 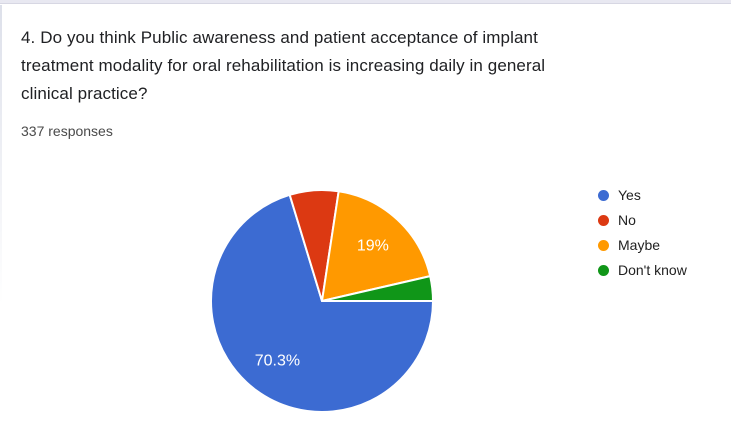 What do you see at coordinates (603, 195) in the screenshot?
I see `legend-swatch-yes` at bounding box center [603, 195].